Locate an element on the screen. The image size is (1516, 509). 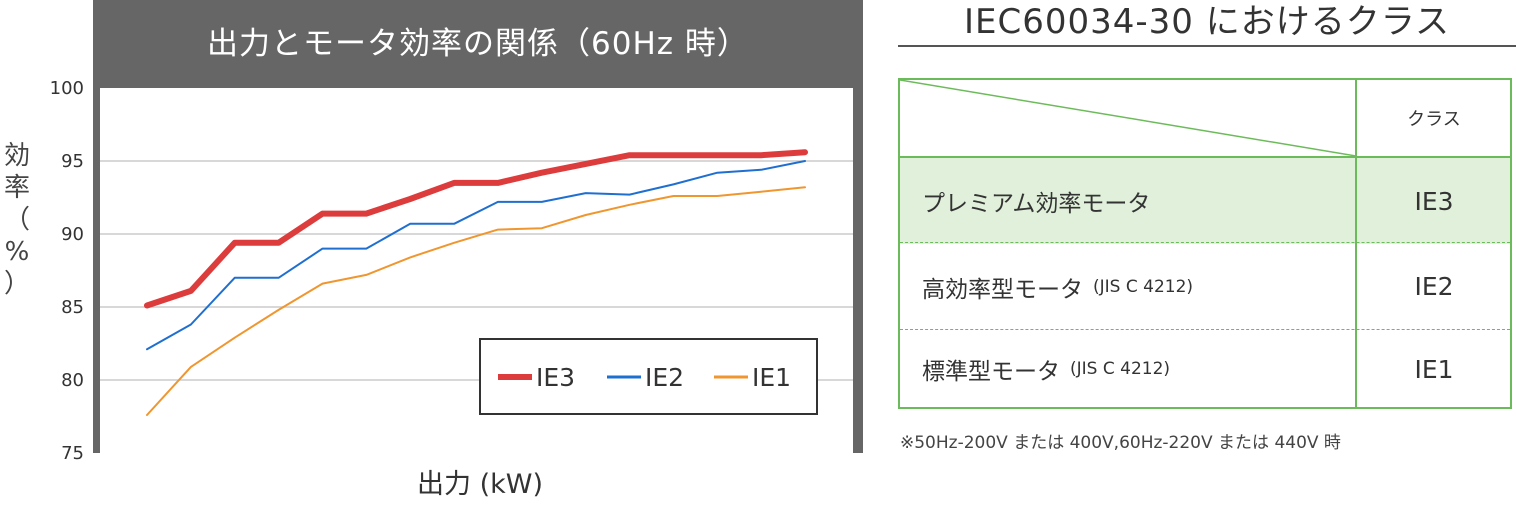
y-axis-label-char: % is located at coordinates (17, 252).